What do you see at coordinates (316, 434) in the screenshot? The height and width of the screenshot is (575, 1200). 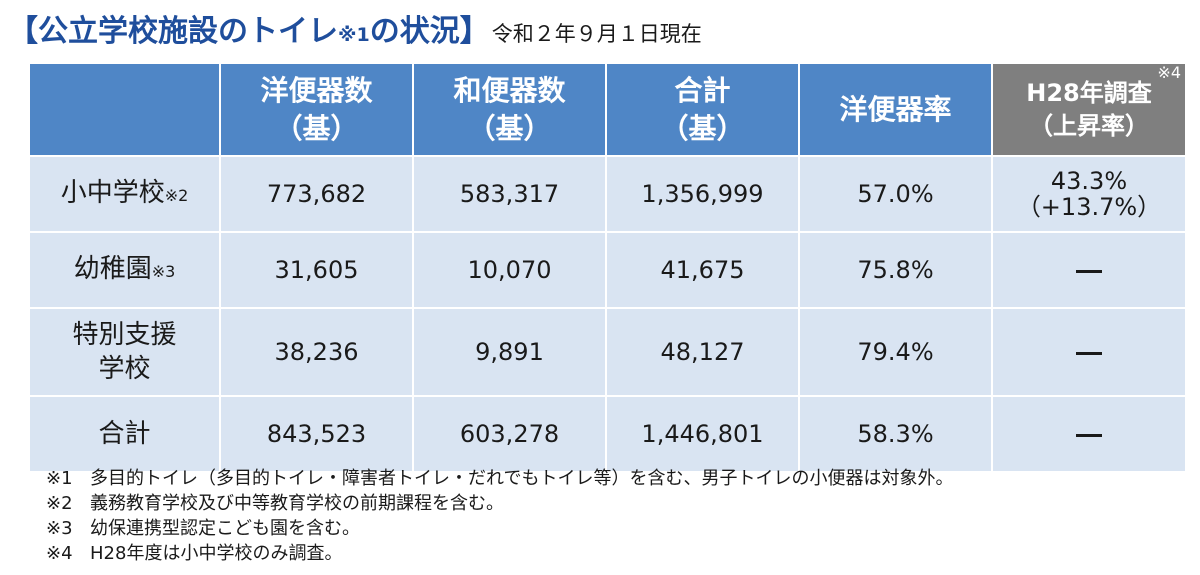 I see `cell-western: 843,523` at bounding box center [316, 434].